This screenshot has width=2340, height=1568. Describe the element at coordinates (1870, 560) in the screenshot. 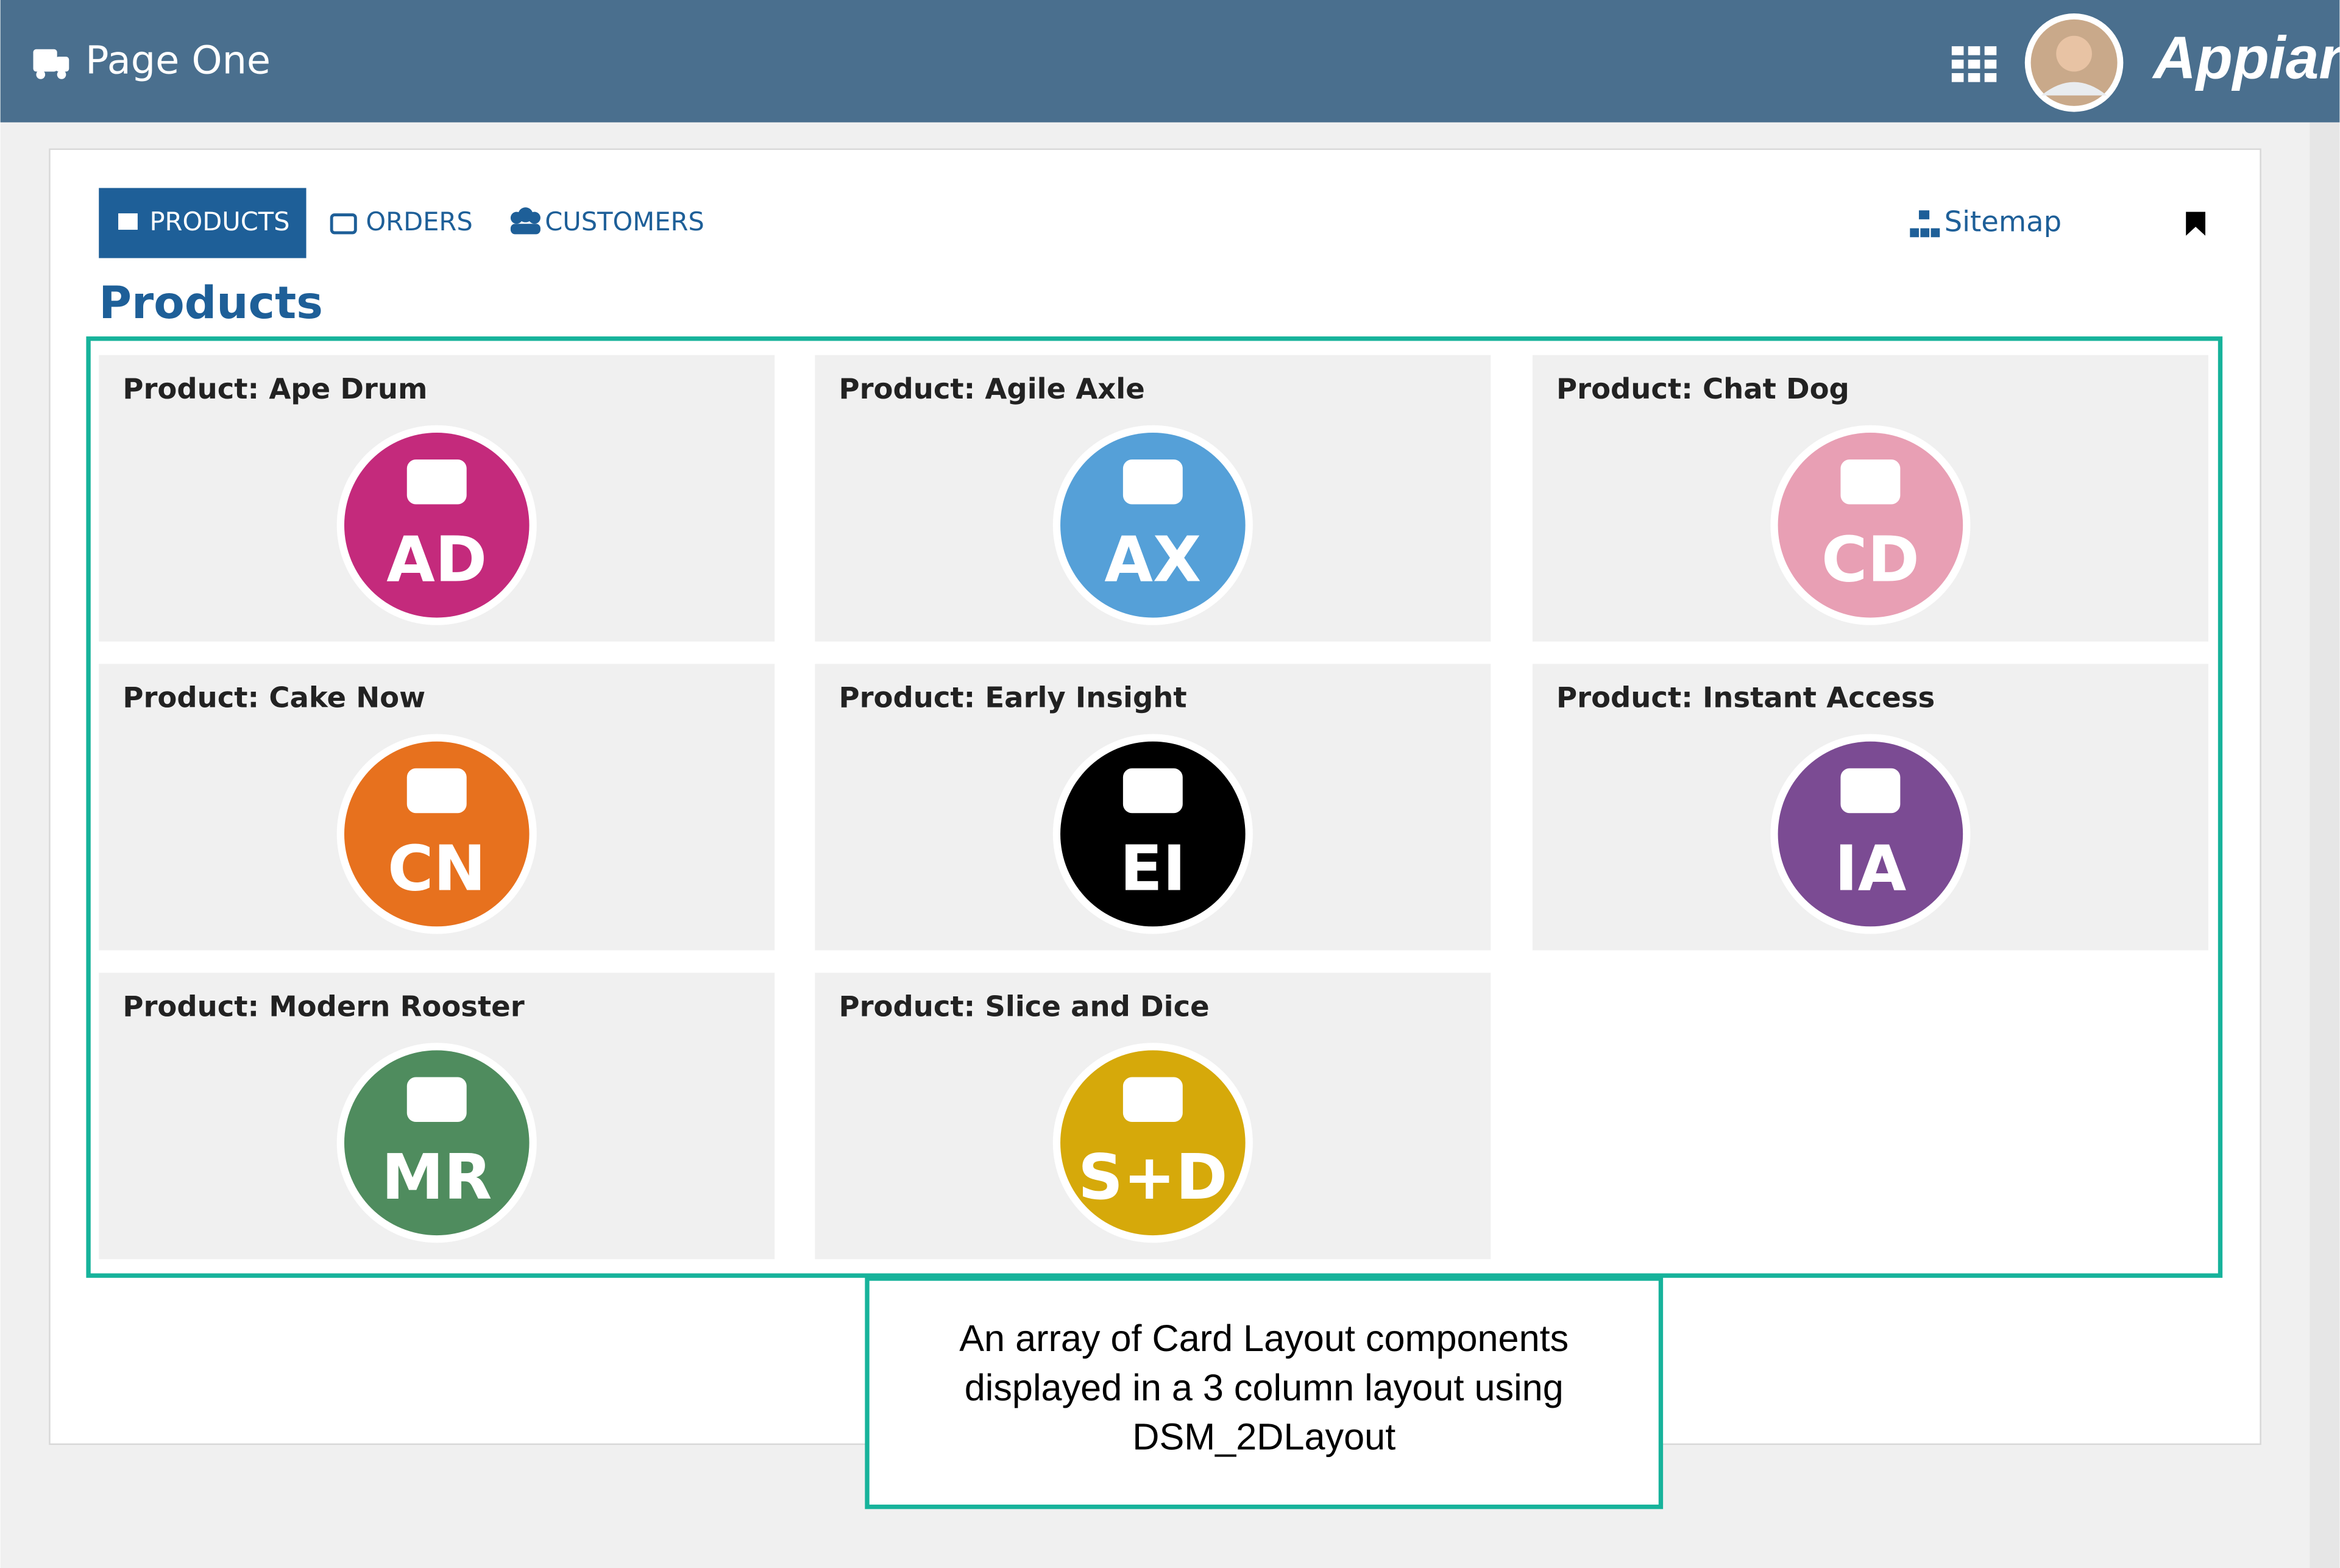

I see `icon-initials: CD` at that location.